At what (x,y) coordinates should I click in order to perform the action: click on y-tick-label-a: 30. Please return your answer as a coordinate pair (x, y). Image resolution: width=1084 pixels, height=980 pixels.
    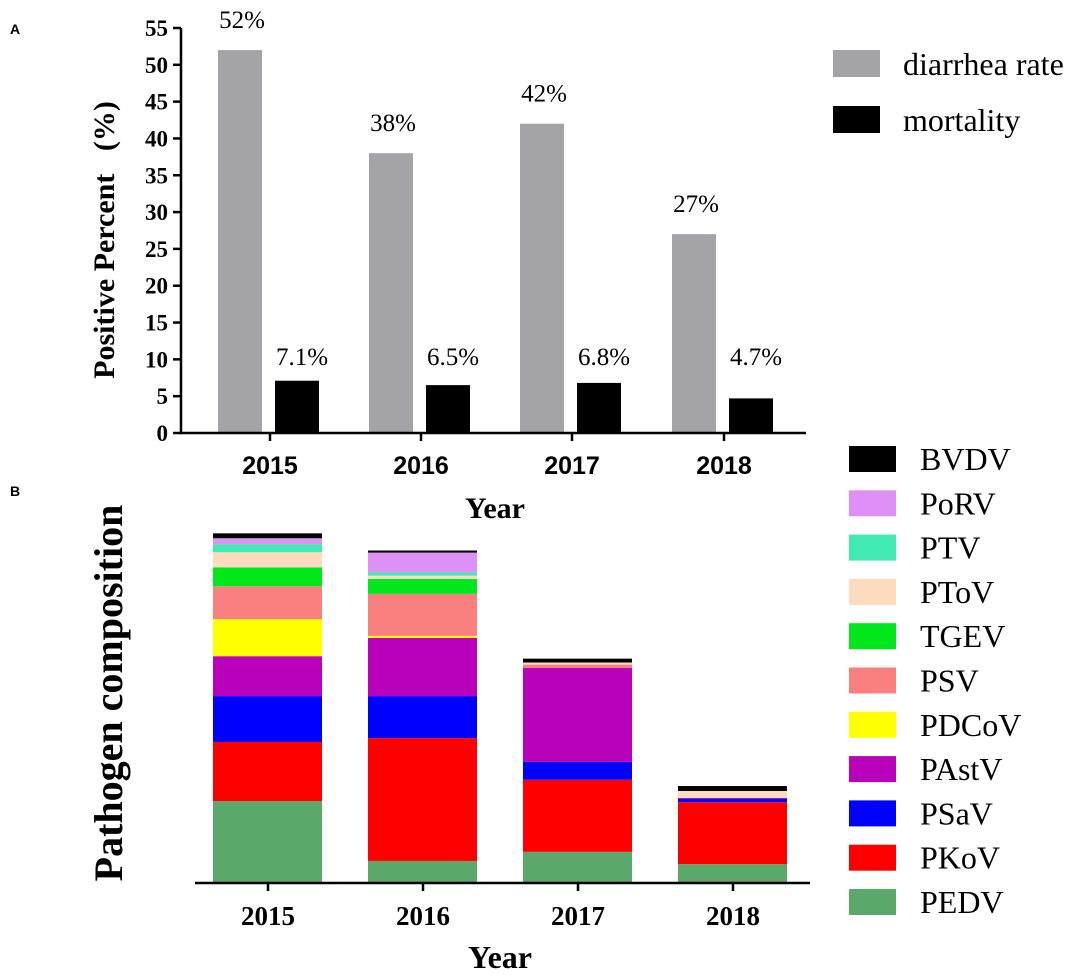
    Looking at the image, I should click on (156, 212).